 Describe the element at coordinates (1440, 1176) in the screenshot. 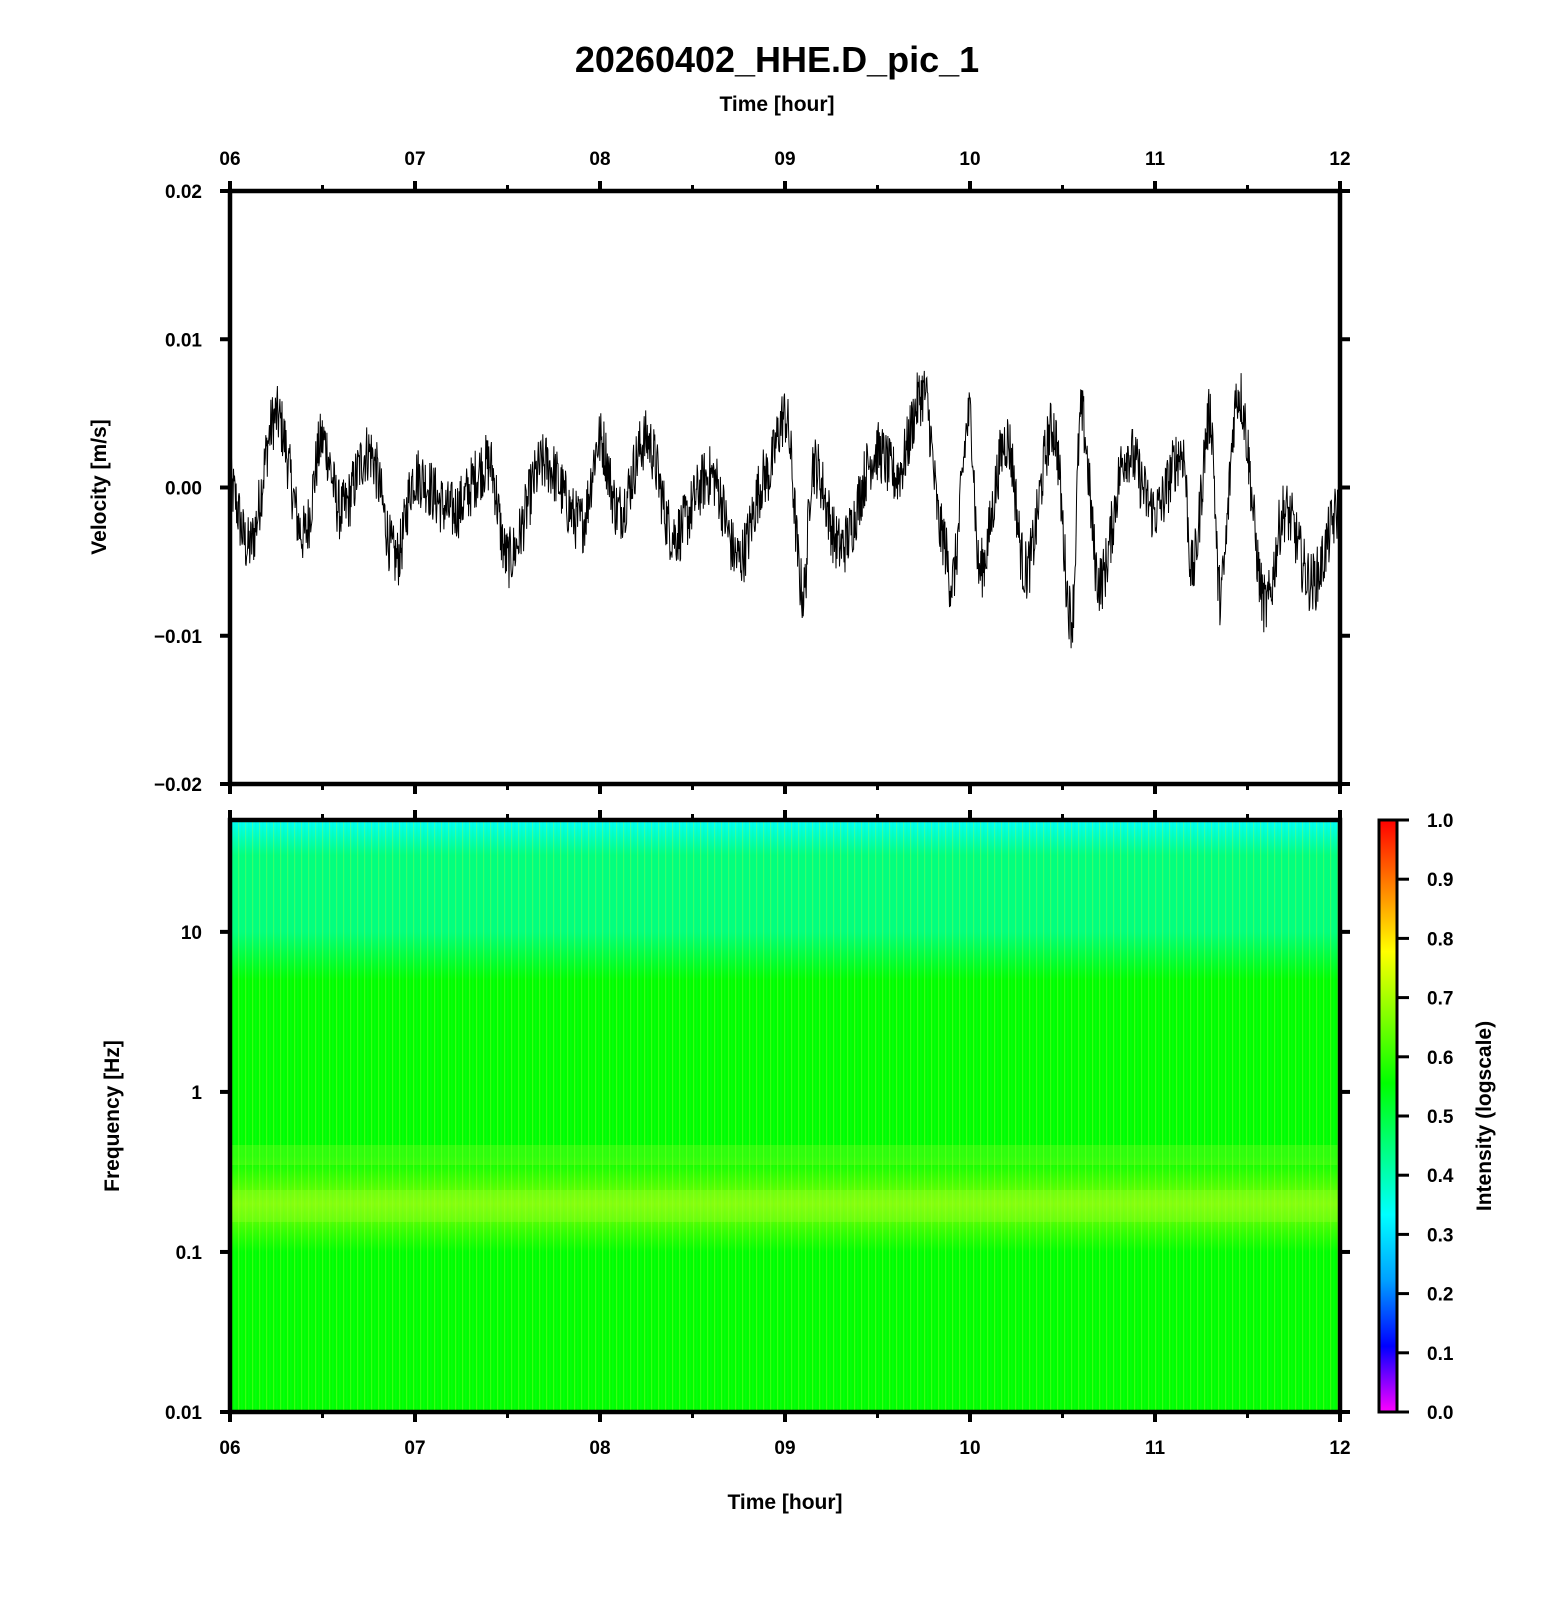

I see `colorbar-tick-label: 0.4` at that location.